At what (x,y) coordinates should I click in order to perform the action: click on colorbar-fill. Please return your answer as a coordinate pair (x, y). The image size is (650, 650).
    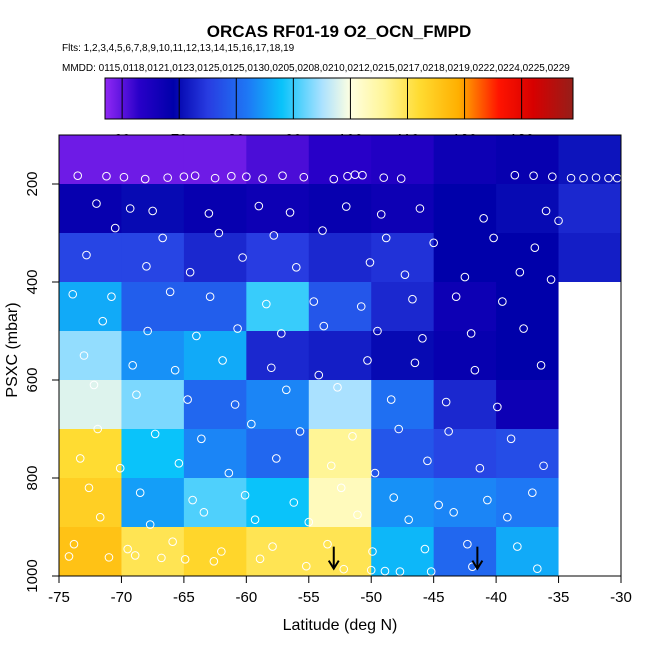
    Looking at the image, I should click on (339, 98).